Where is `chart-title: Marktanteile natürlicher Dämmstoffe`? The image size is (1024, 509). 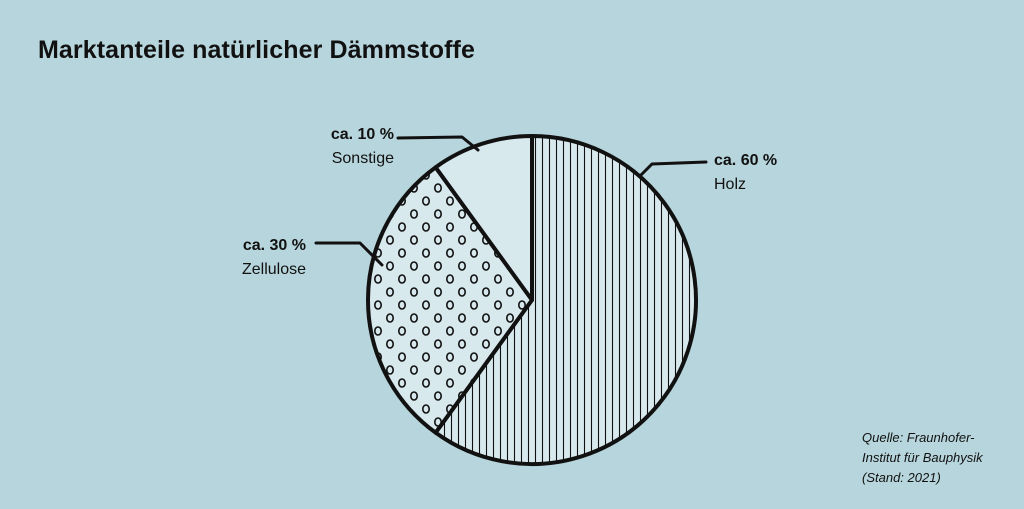 chart-title: Marktanteile natürlicher Dämmstoffe is located at coordinates (256, 50).